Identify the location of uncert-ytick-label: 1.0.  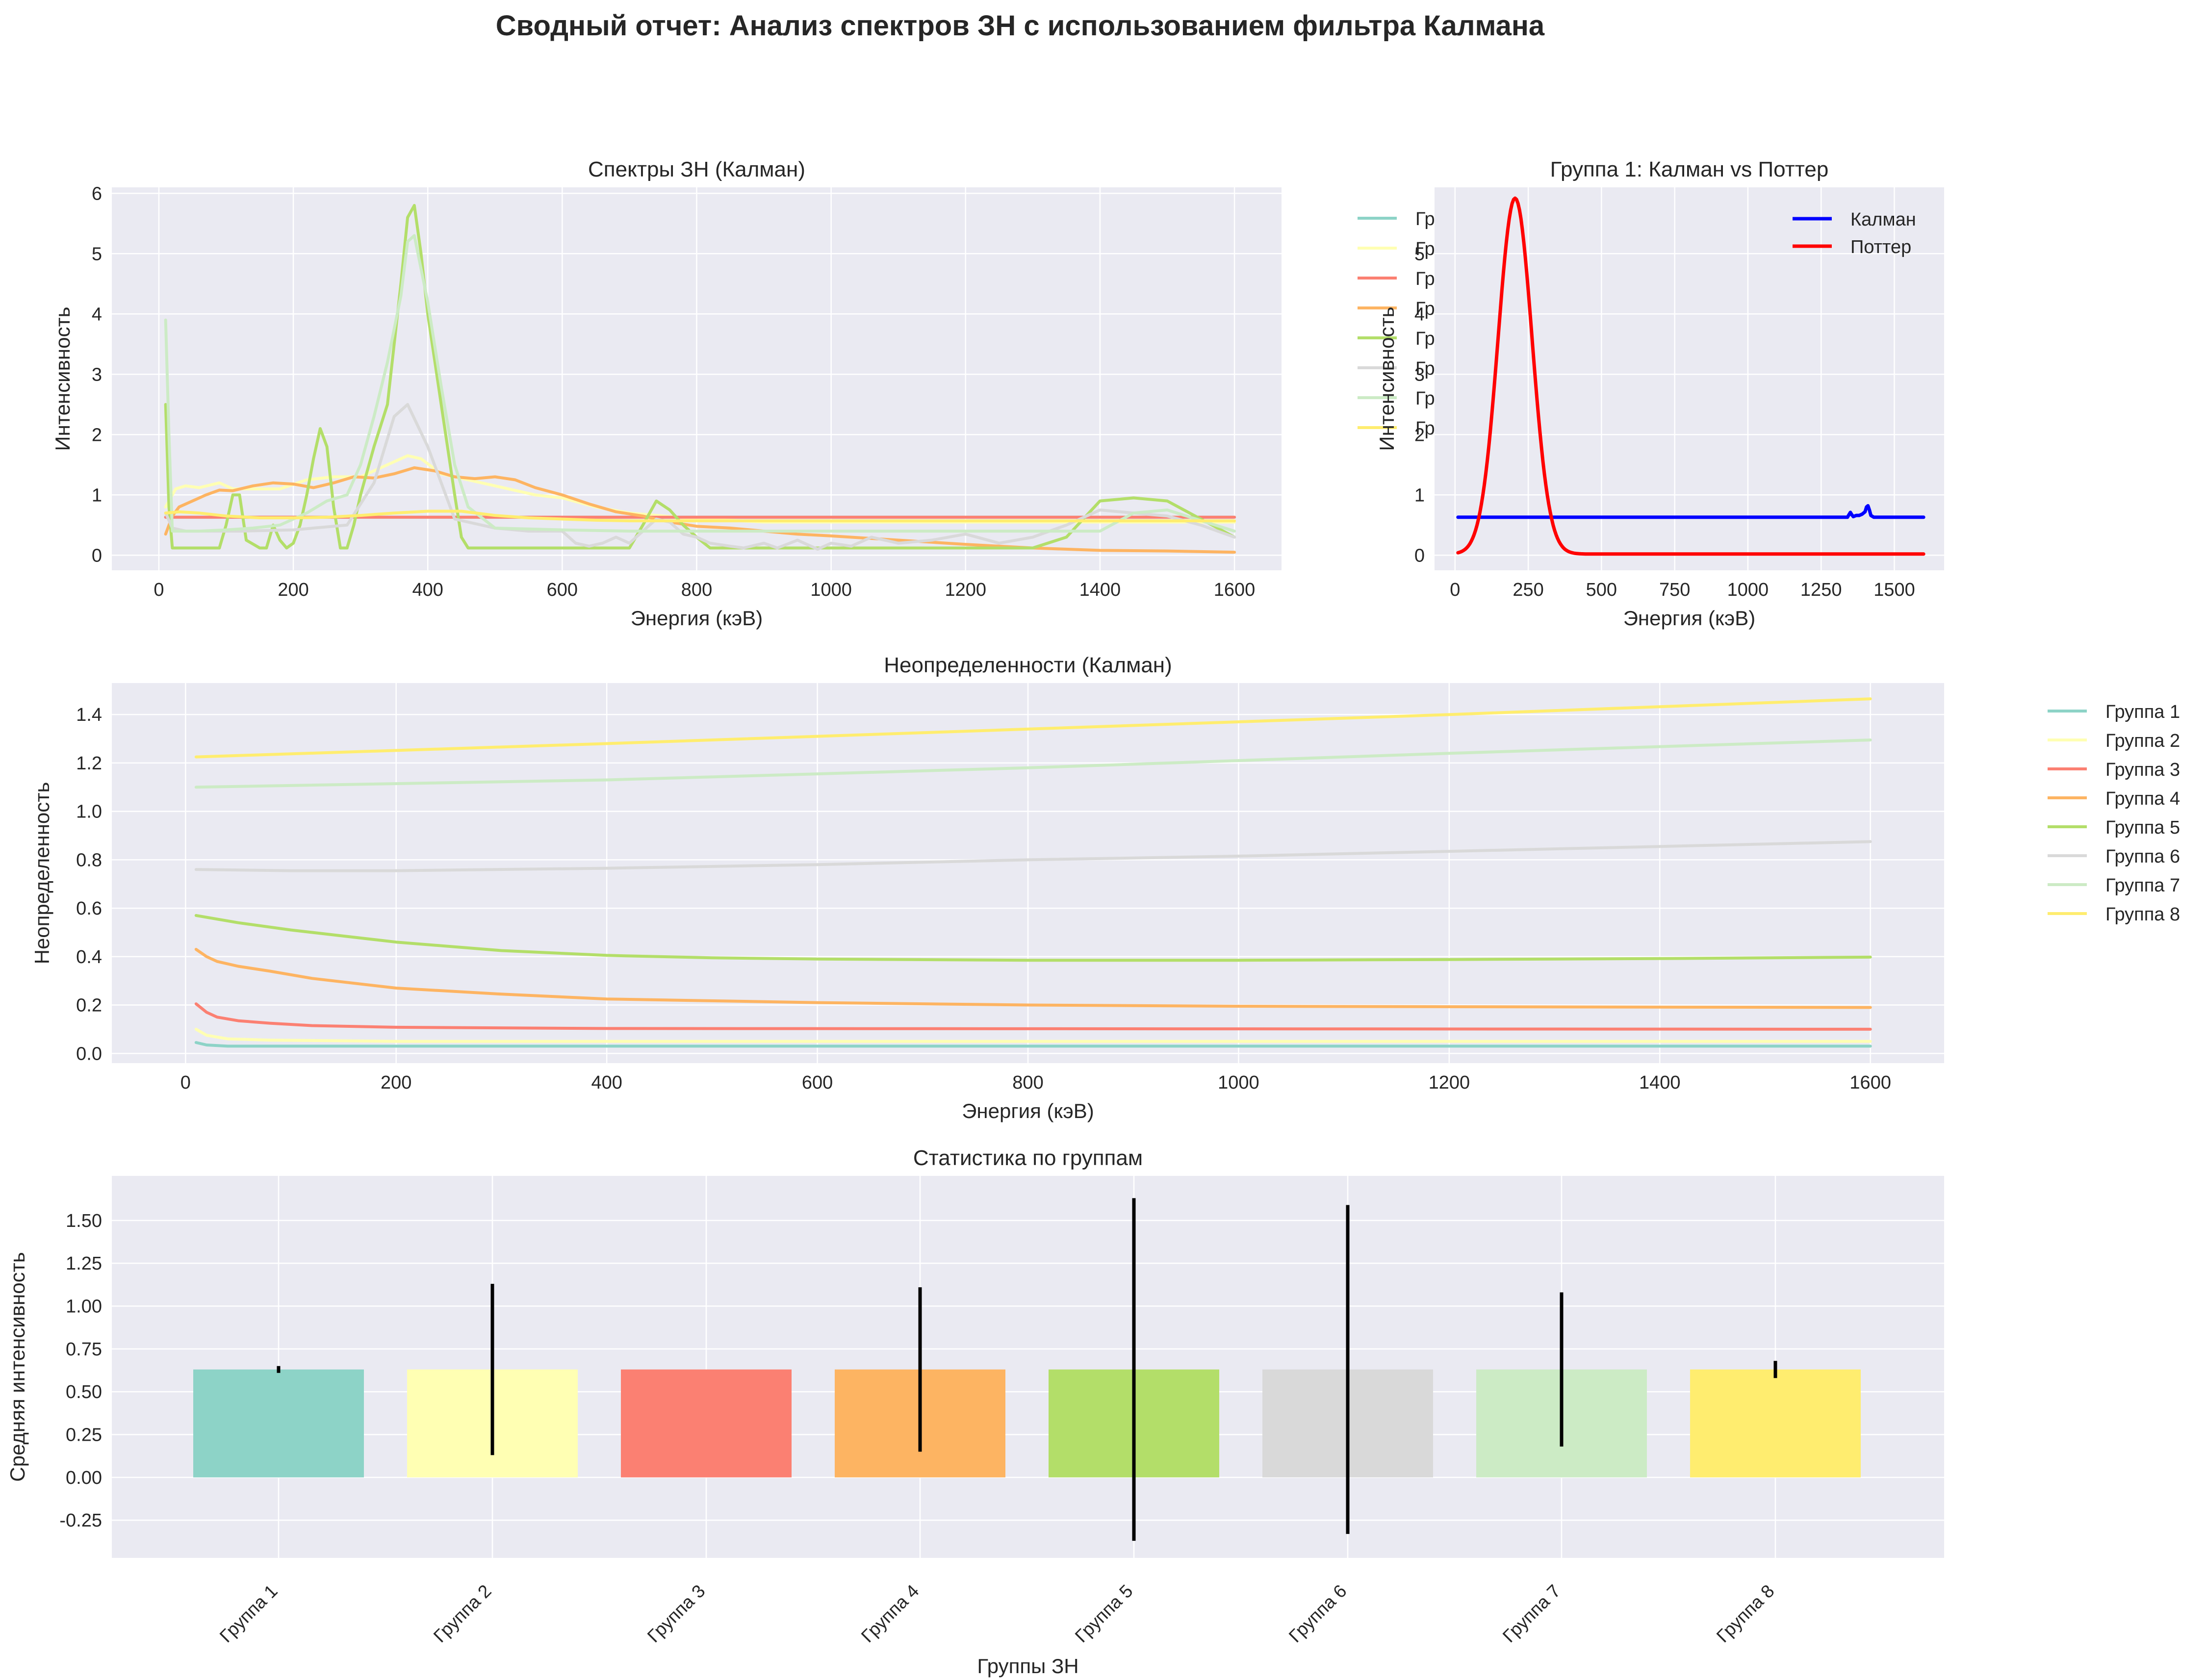
(89, 812).